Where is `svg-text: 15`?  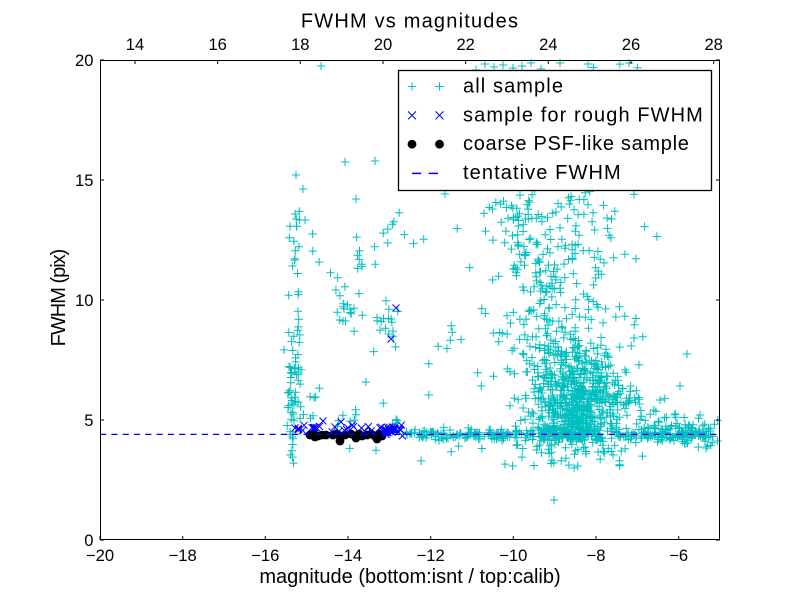
svg-text: 15 is located at coordinates (84, 180).